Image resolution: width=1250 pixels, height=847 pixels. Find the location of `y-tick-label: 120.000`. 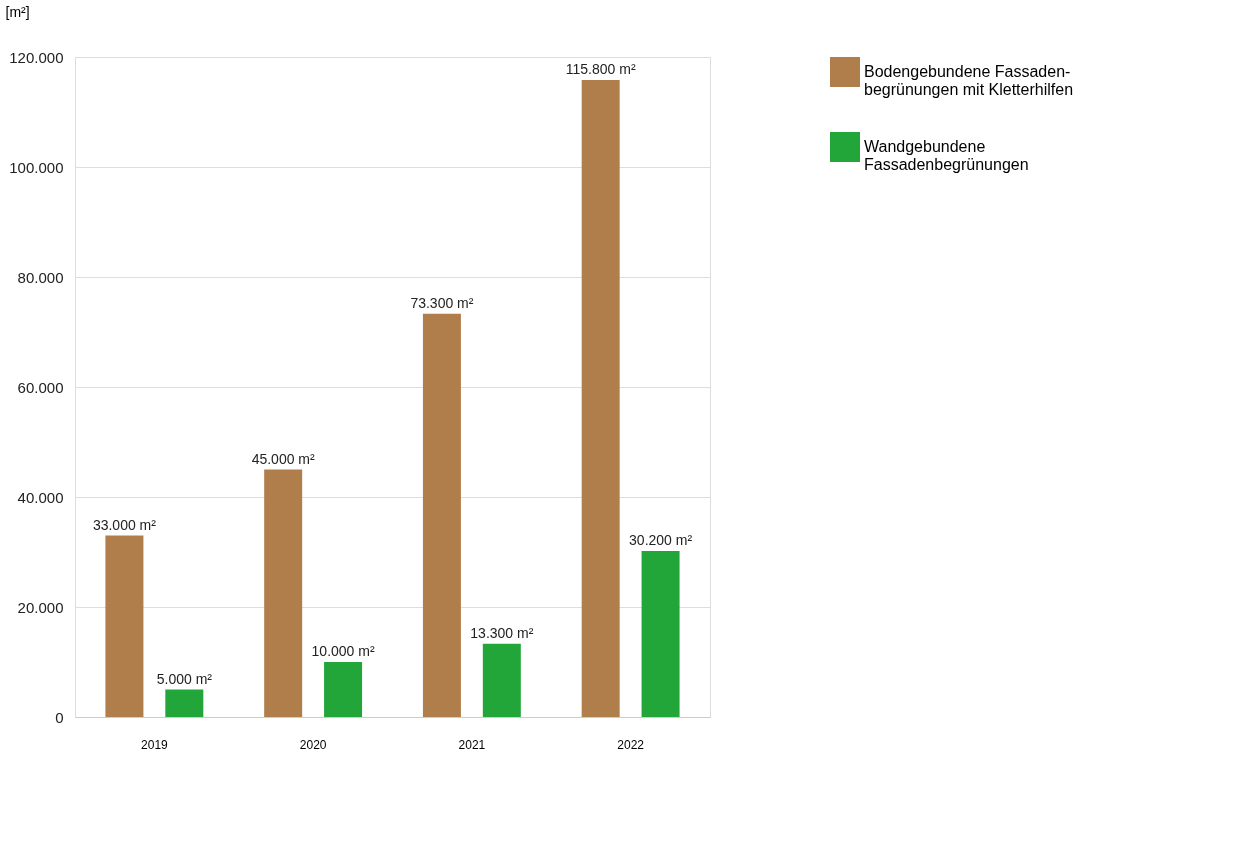

y-tick-label: 120.000 is located at coordinates (36, 57).